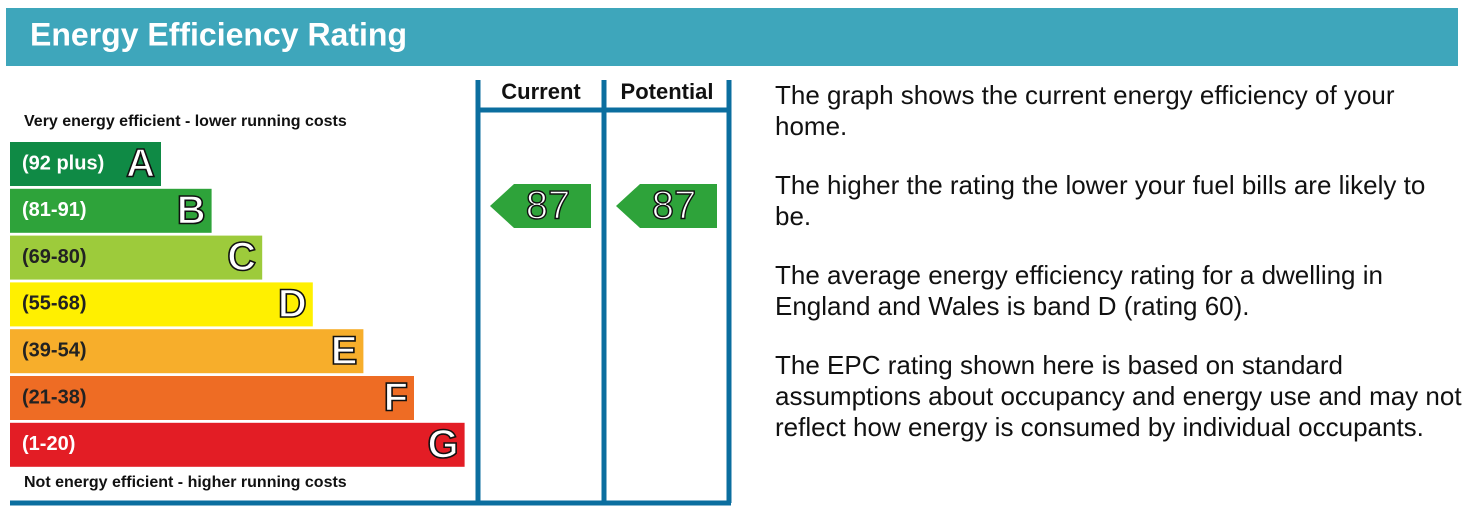  I want to click on band-range: (1-20), so click(48, 444).